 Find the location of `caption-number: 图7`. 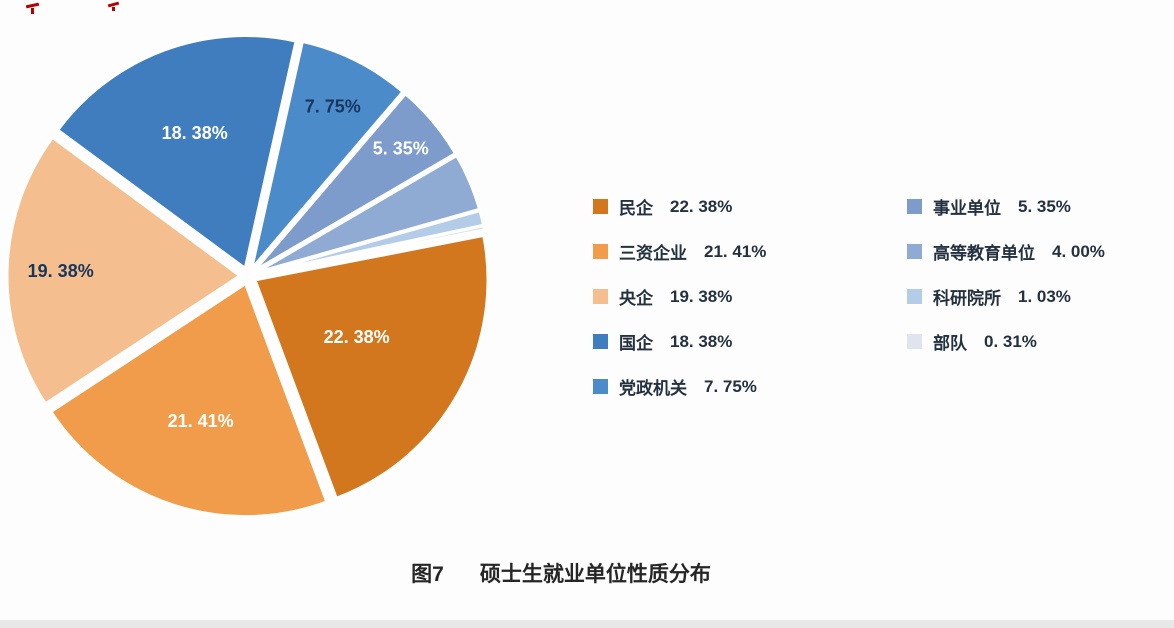

caption-number: 图7 is located at coordinates (427, 574).